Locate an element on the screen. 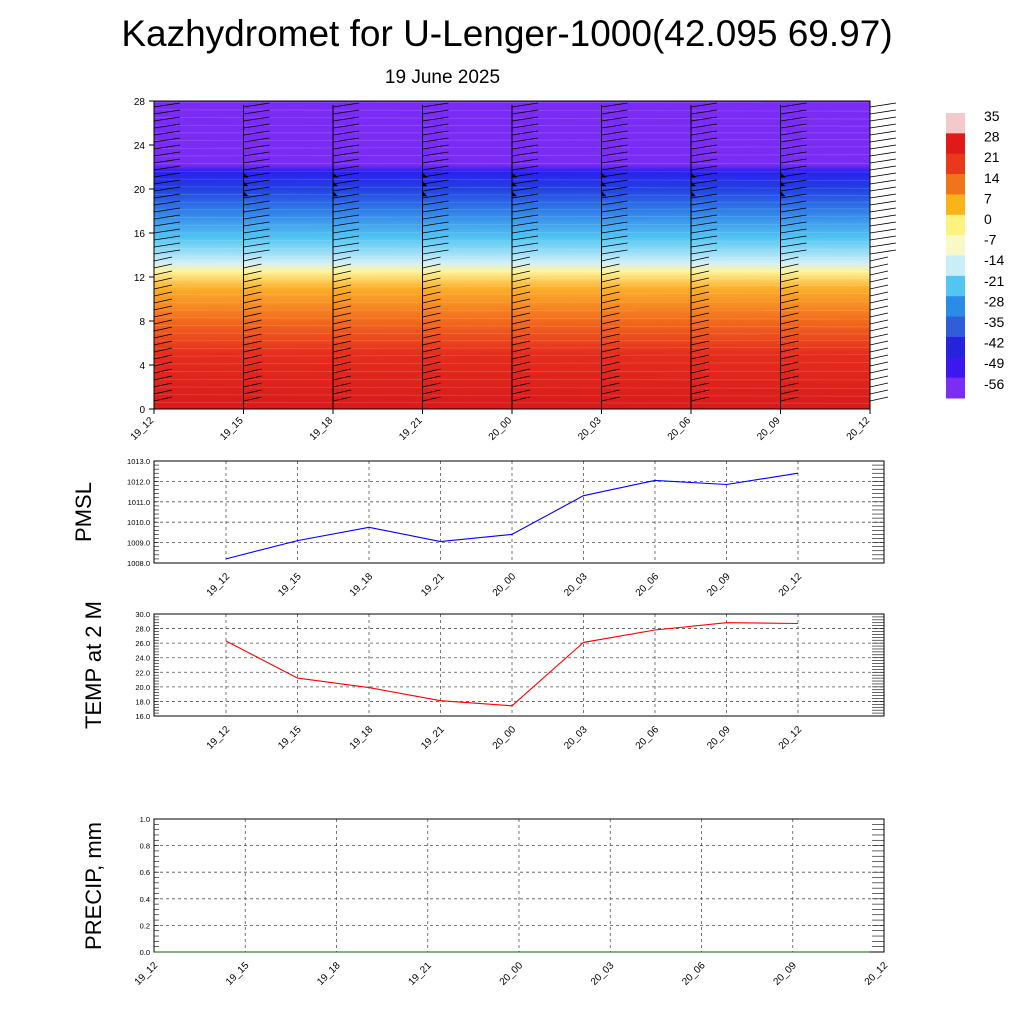 This screenshot has height=1024, width=1024. y-tick-label: 30.0 is located at coordinates (142, 614).